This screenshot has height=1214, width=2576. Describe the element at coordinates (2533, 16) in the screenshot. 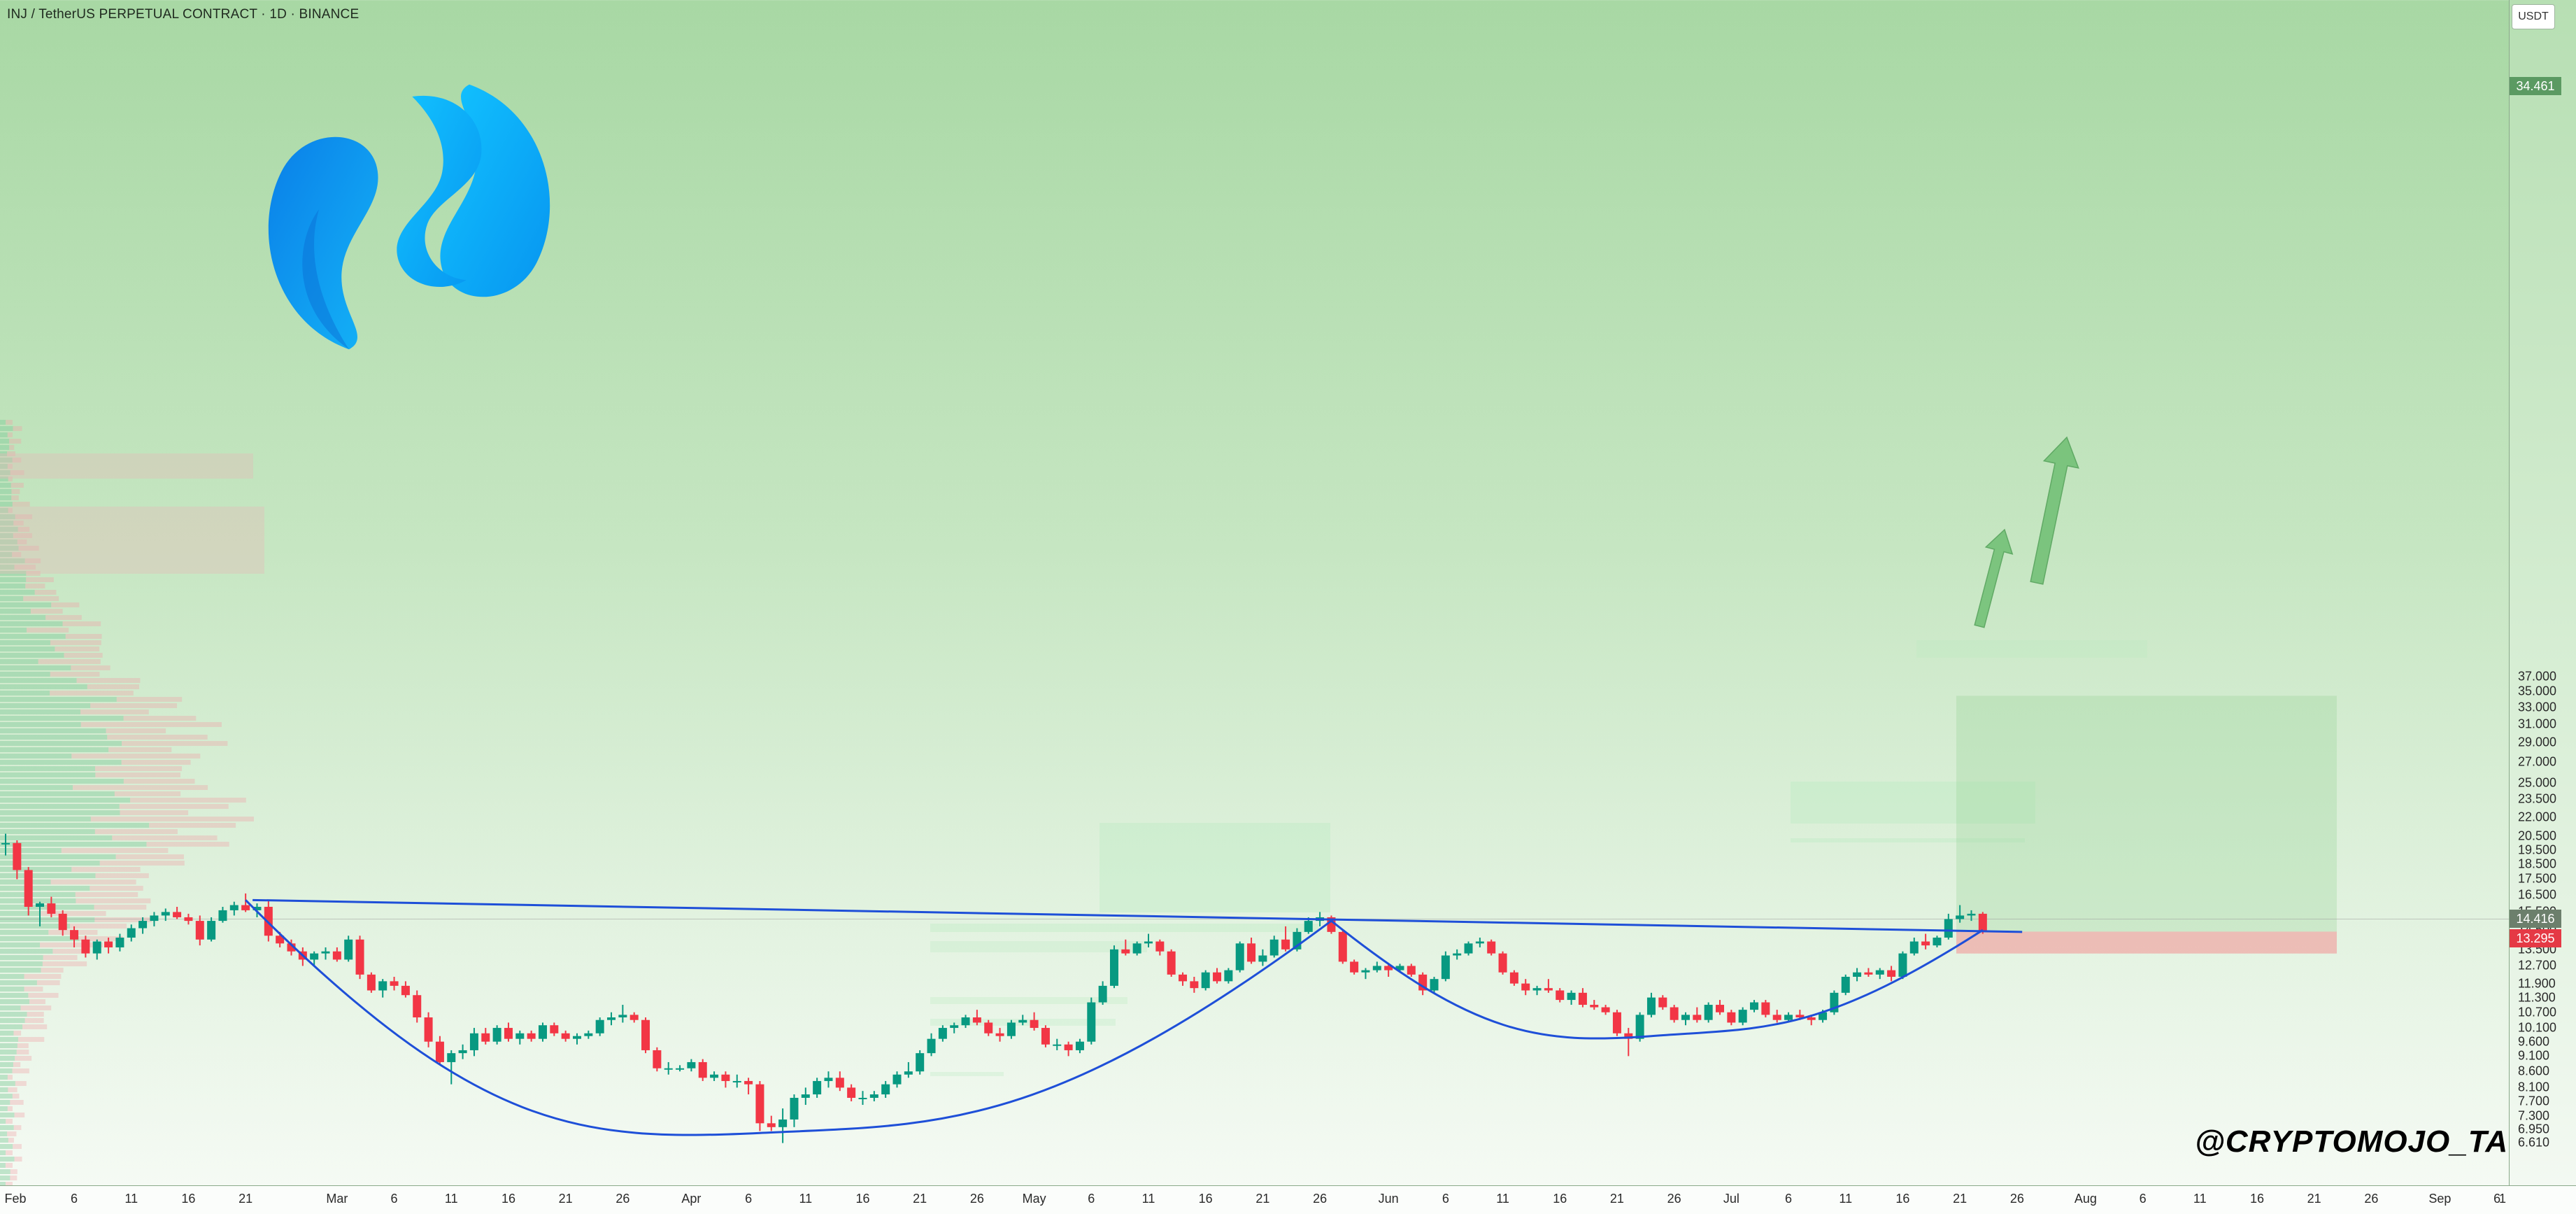

I see `axis-unit-label: USDT` at that location.